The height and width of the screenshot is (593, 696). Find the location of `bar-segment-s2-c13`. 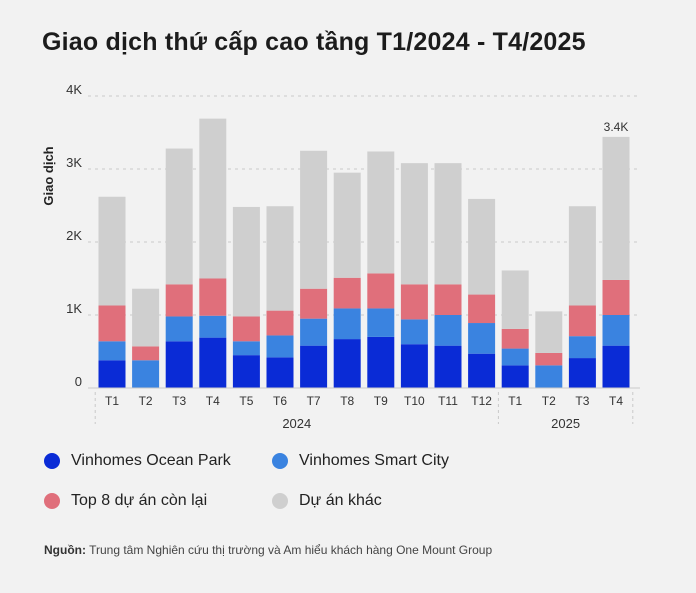

bar-segment-s2-c13 is located at coordinates (549, 359).